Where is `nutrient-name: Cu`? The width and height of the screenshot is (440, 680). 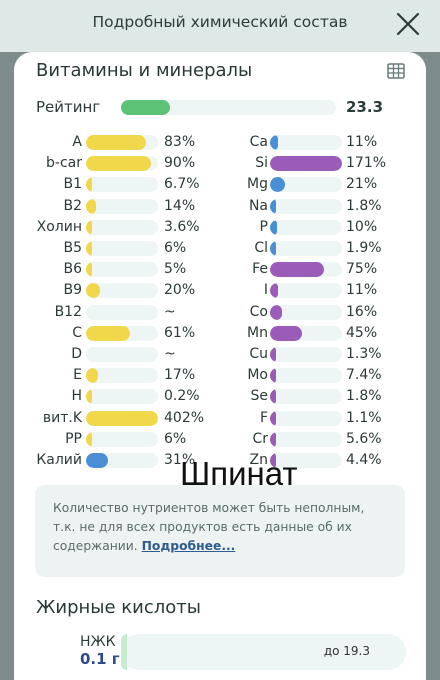
nutrient-name: Cu is located at coordinates (258, 354).